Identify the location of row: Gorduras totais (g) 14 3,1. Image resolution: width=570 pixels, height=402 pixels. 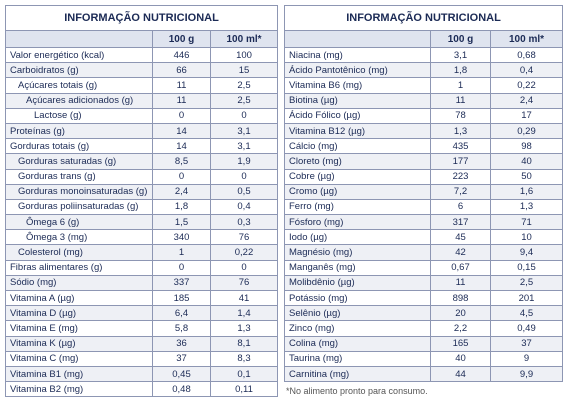
(142, 146).